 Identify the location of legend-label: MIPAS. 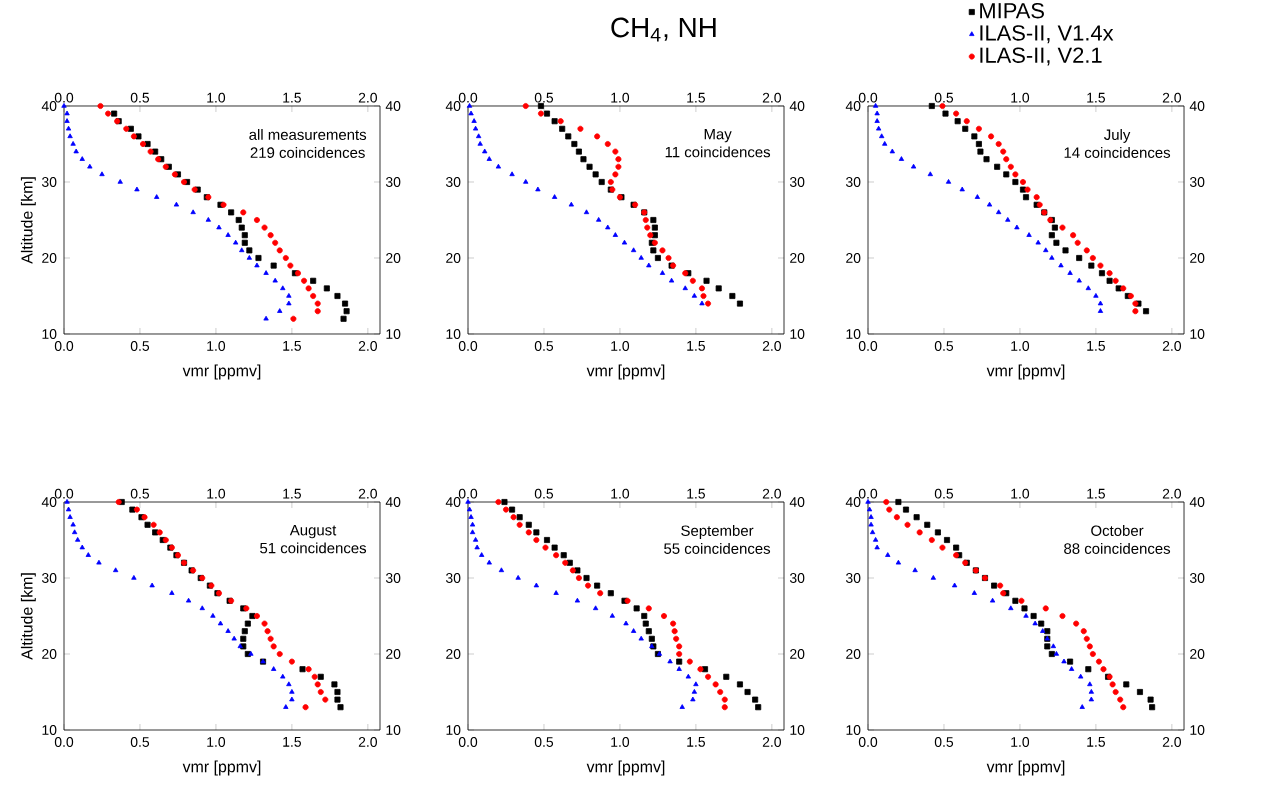
(1012, 10).